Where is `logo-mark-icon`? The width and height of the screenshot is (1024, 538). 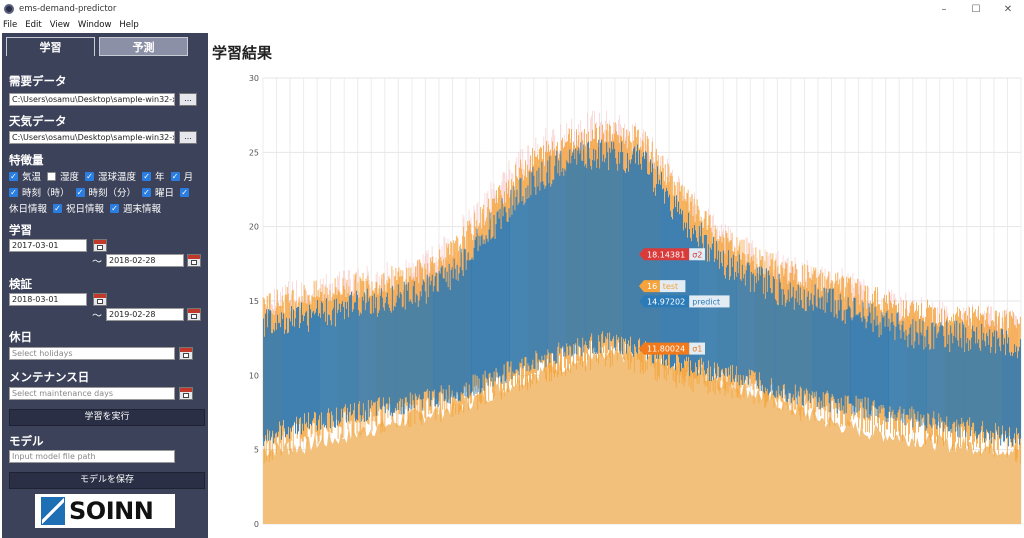 logo-mark-icon is located at coordinates (53, 511).